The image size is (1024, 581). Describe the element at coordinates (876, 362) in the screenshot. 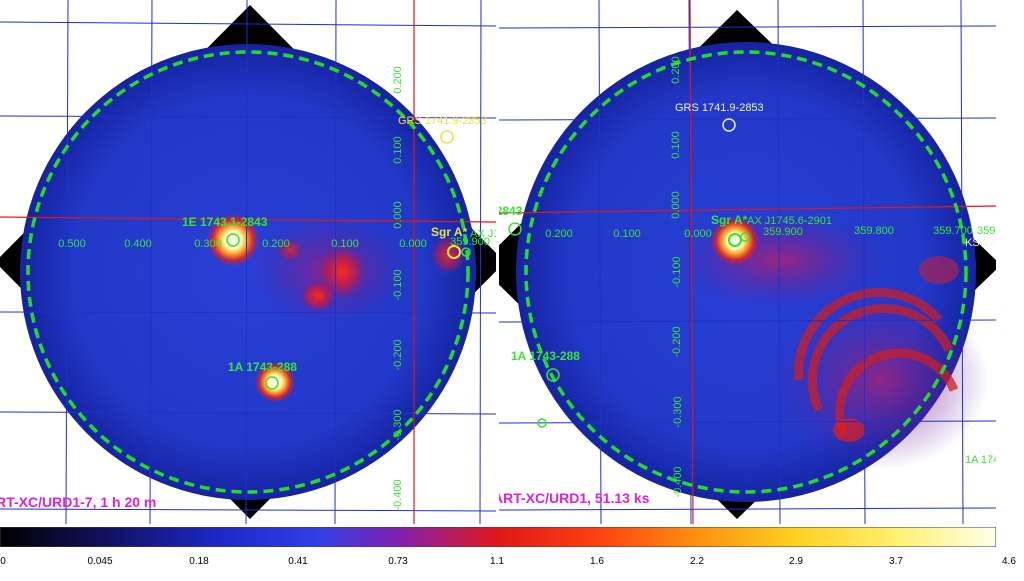

I see `stray-light-arcs` at that location.